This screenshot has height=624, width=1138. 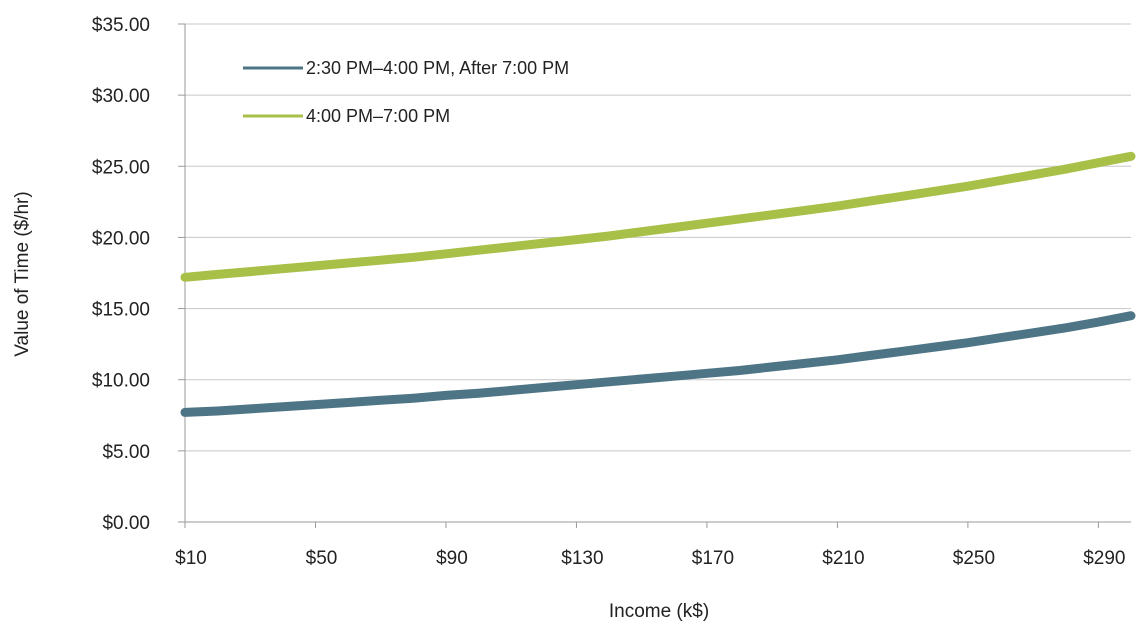 I want to click on y-tick-label-1: $5.00, so click(x=126, y=452).